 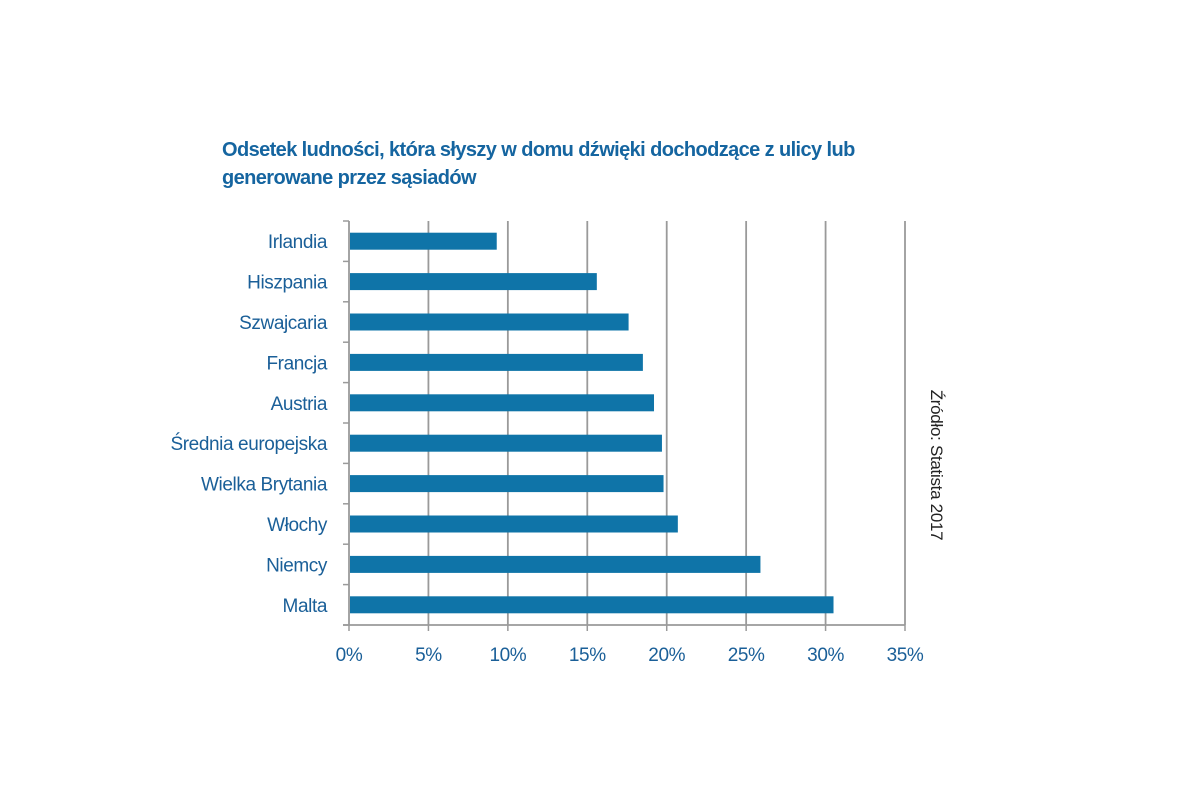 What do you see at coordinates (502, 403) in the screenshot?
I see `bar-austria` at bounding box center [502, 403].